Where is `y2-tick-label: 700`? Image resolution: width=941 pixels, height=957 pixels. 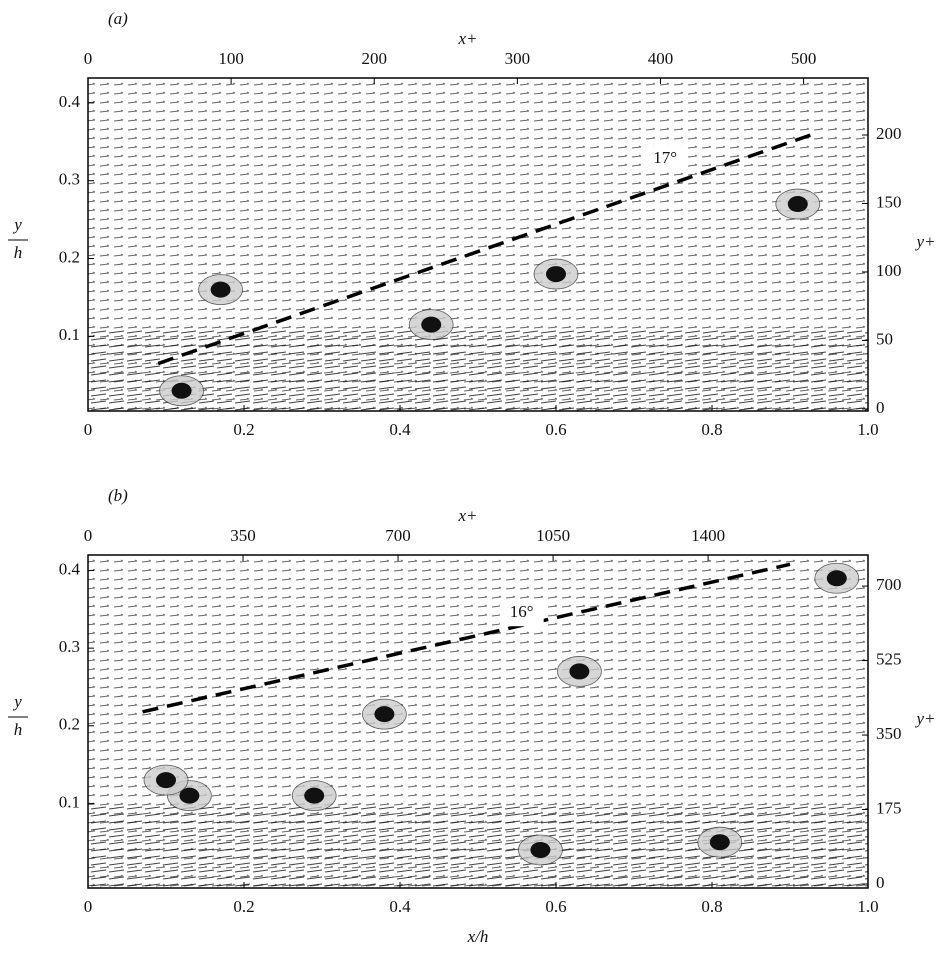
y2-tick-label: 700 is located at coordinates (889, 584).